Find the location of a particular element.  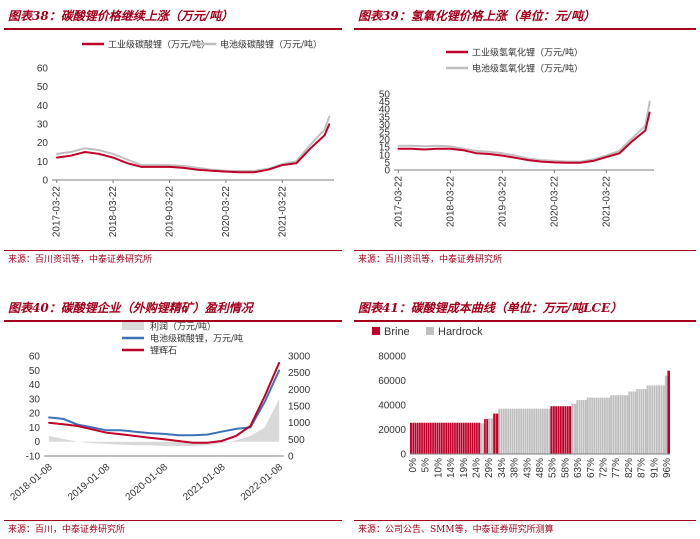

chart-source: 来源：百川资讯等，中泰证券研究所 is located at coordinates (80, 260).